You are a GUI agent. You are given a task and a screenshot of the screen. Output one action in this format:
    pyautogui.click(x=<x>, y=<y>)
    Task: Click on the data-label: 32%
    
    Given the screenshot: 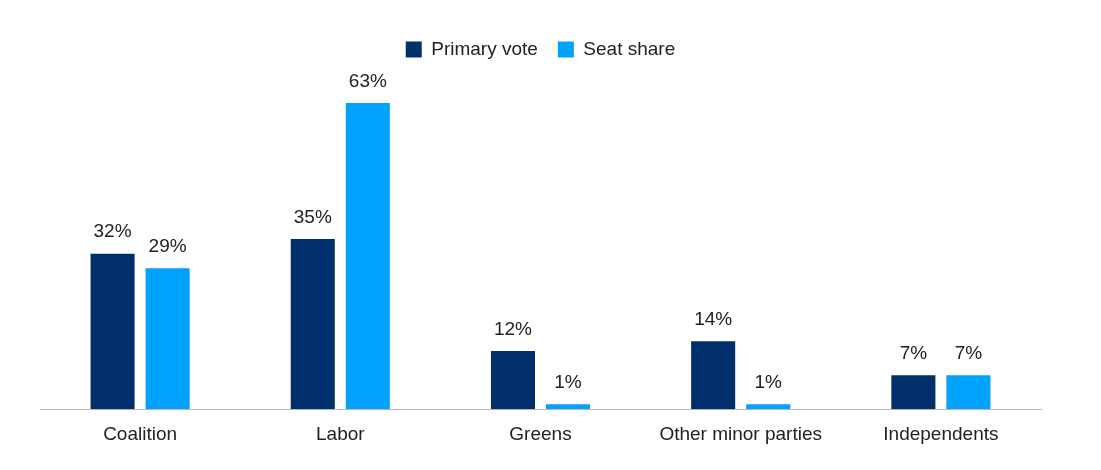 What is the action you would take?
    pyautogui.click(x=112, y=231)
    